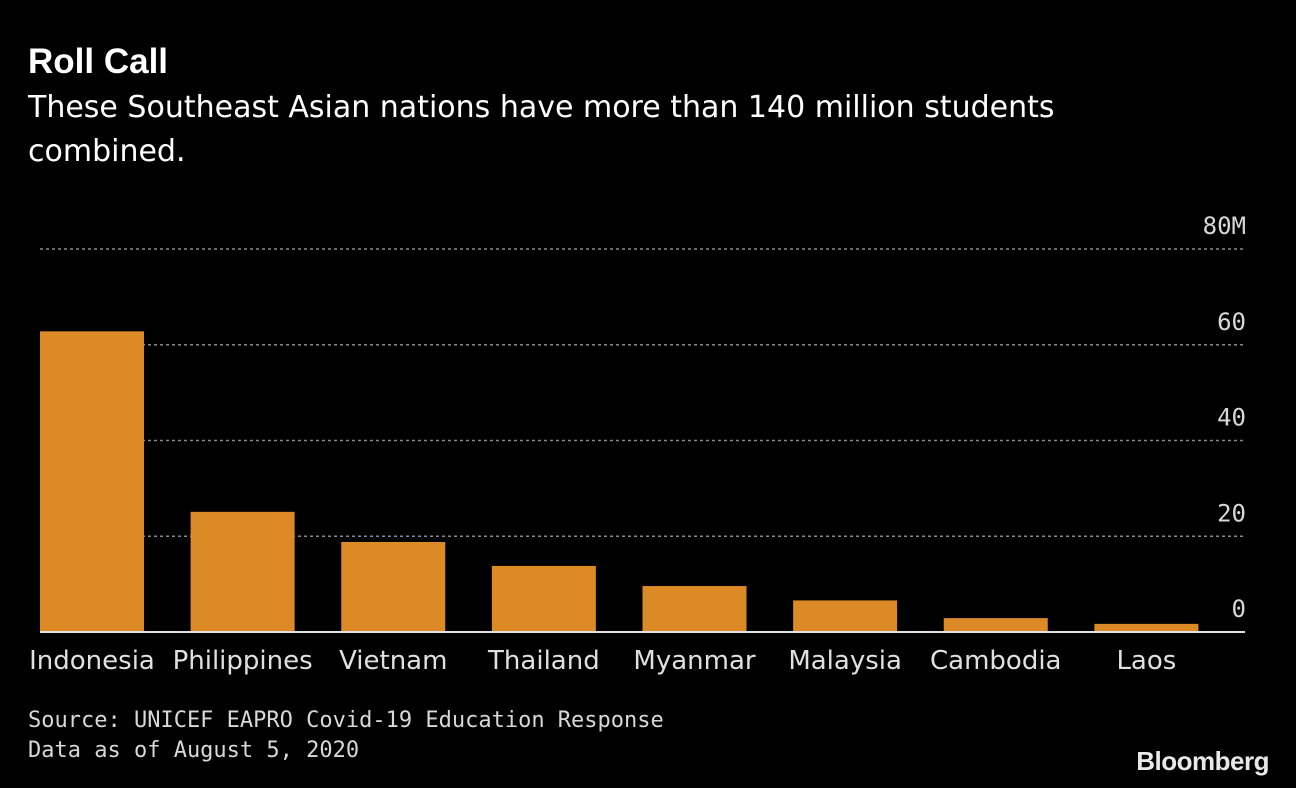 The width and height of the screenshot is (1296, 788). I want to click on bar-thailand, so click(543, 598).